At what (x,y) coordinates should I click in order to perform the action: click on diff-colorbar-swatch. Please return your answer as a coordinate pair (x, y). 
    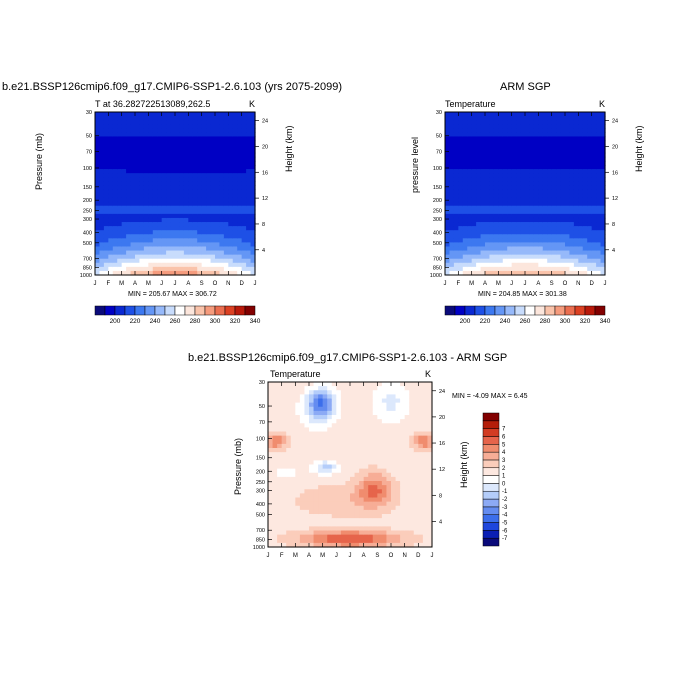
    Looking at the image, I should click on (491, 534).